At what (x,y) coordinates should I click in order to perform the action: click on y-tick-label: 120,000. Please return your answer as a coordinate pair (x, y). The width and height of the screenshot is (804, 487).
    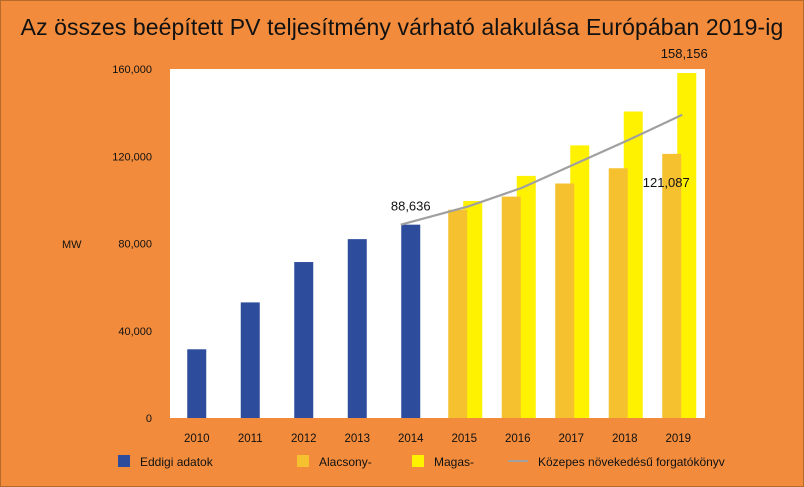
    Looking at the image, I should click on (132, 157).